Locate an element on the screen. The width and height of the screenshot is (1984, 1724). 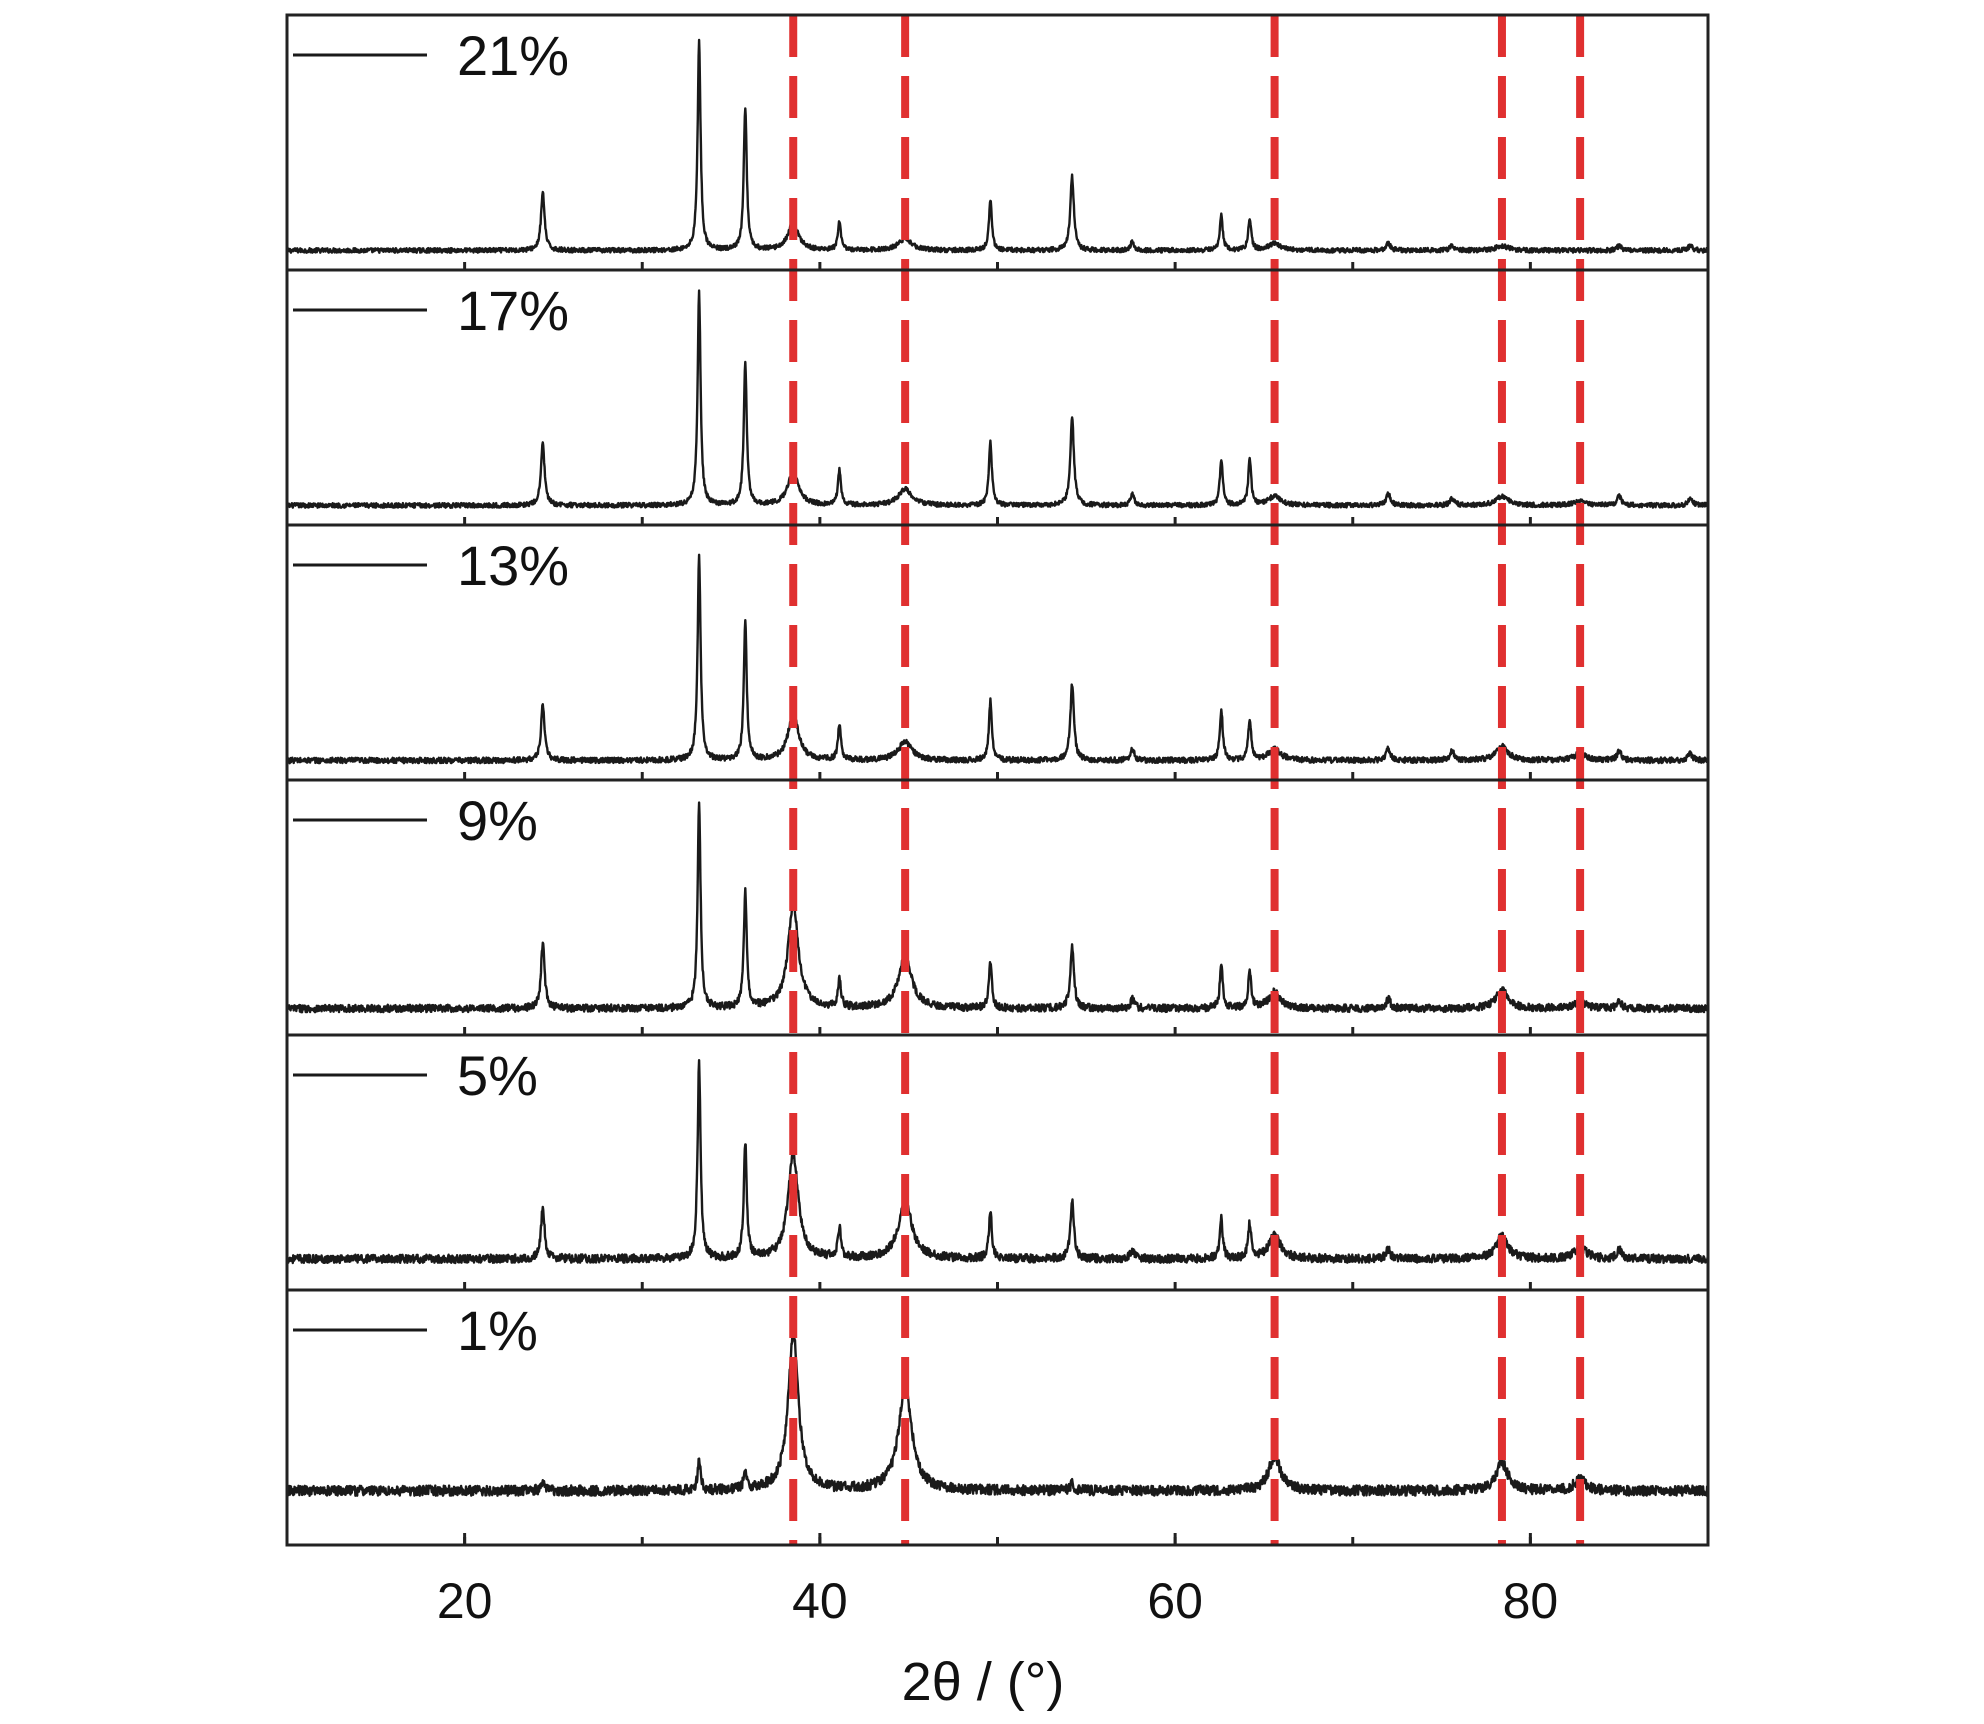
x-axis-title: 2θ / (°) is located at coordinates (983, 1682).